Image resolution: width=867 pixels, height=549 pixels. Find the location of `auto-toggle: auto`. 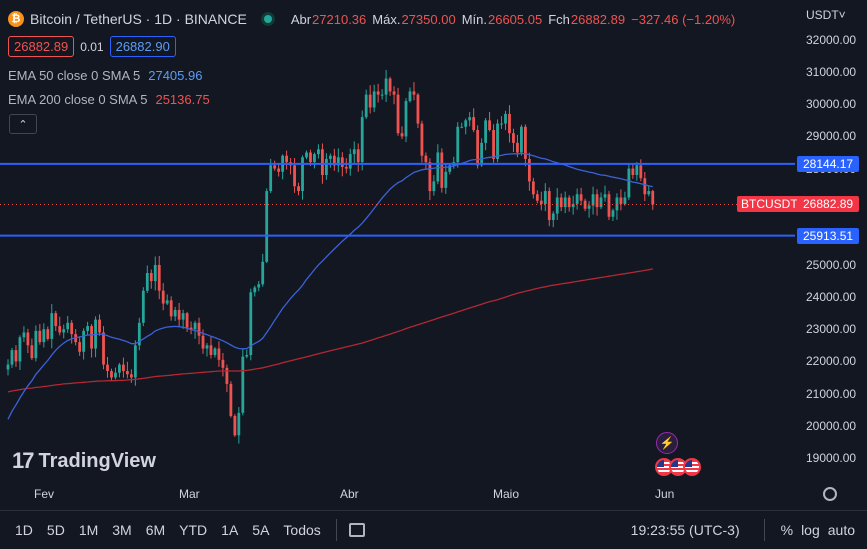

auto-toggle: auto is located at coordinates (841, 530).